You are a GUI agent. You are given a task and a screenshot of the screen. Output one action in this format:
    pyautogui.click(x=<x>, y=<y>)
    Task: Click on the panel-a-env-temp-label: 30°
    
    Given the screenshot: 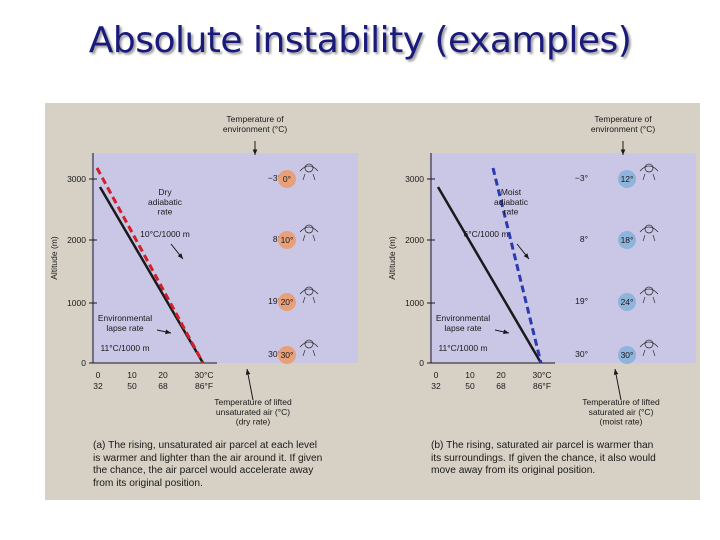 What is the action you would take?
    pyautogui.click(x=274, y=354)
    